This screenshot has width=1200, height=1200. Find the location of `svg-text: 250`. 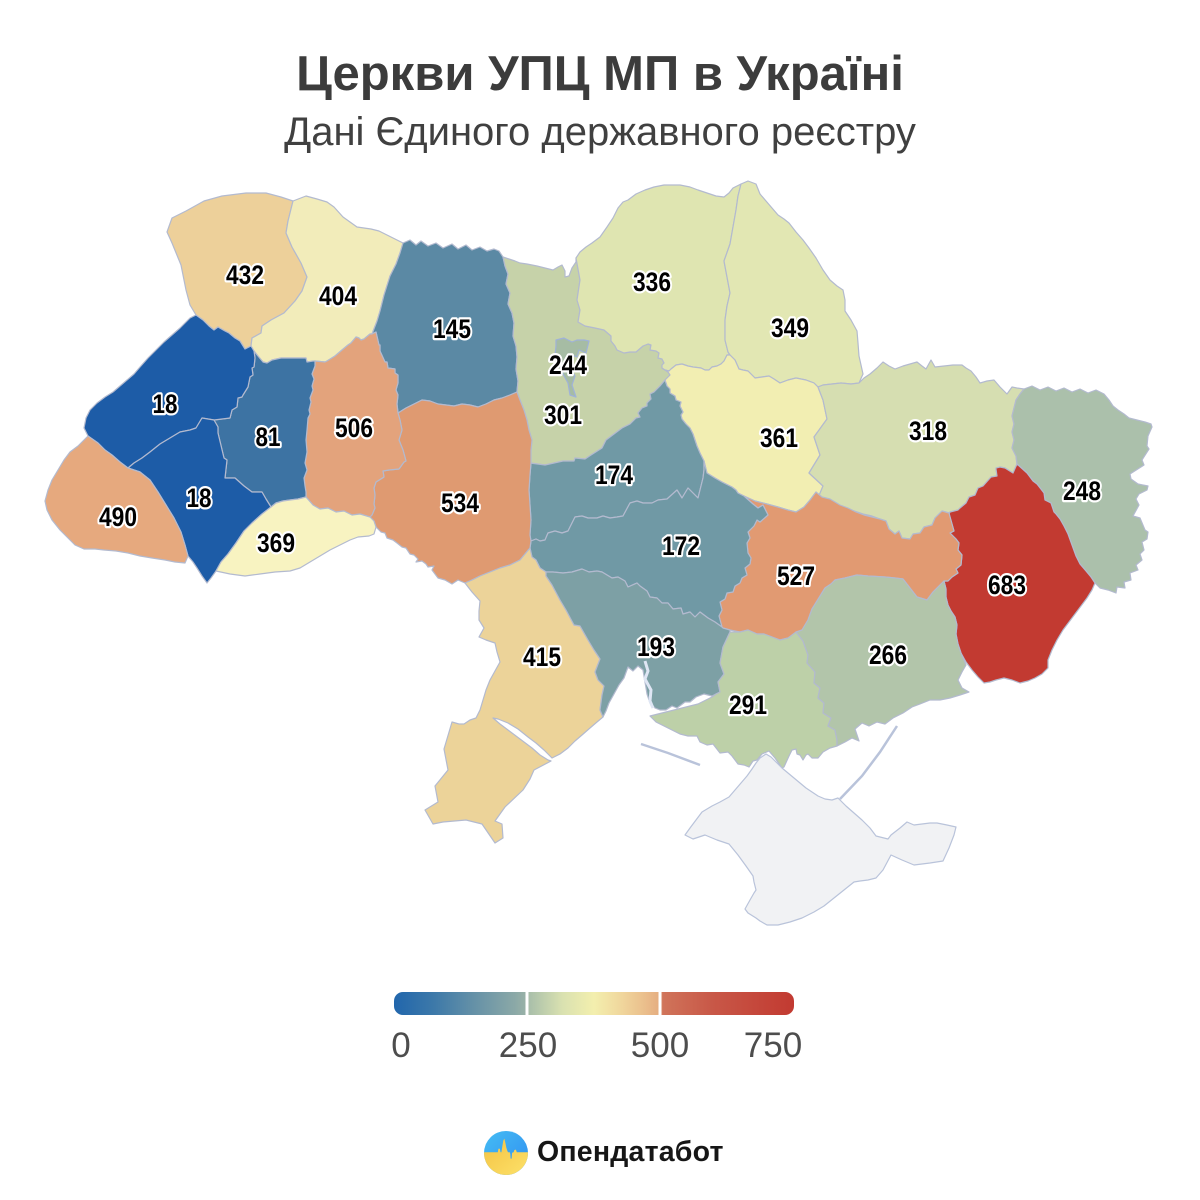

svg-text: 250 is located at coordinates (528, 1045).